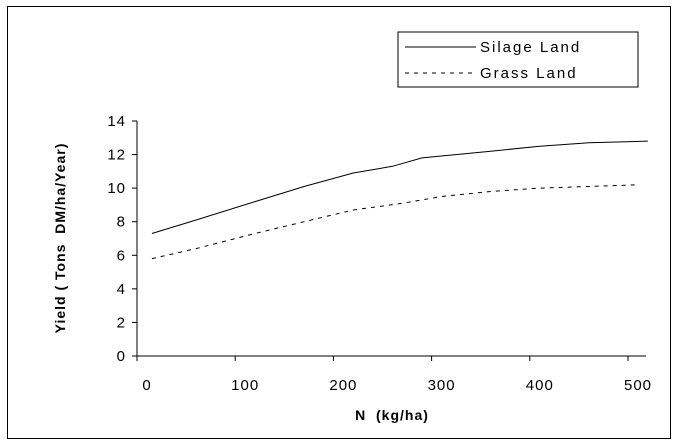 This screenshot has width=680, height=445. Describe the element at coordinates (392, 415) in the screenshot. I see `x-axis-title: N (kg/ha)` at that location.